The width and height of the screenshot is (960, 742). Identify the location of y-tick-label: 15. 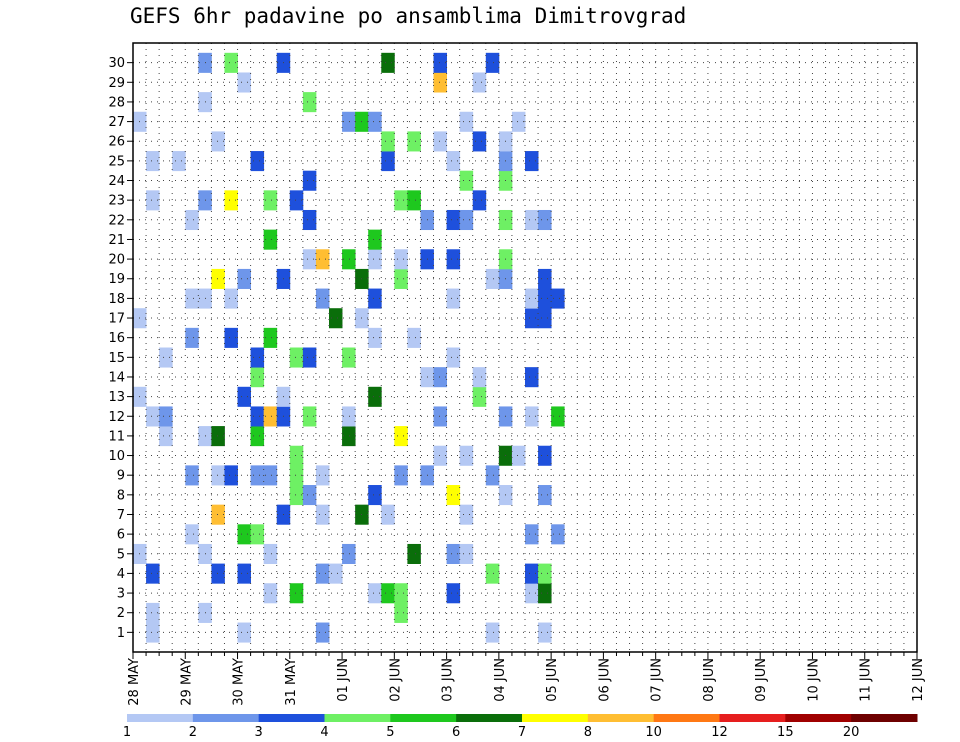
(116, 358).